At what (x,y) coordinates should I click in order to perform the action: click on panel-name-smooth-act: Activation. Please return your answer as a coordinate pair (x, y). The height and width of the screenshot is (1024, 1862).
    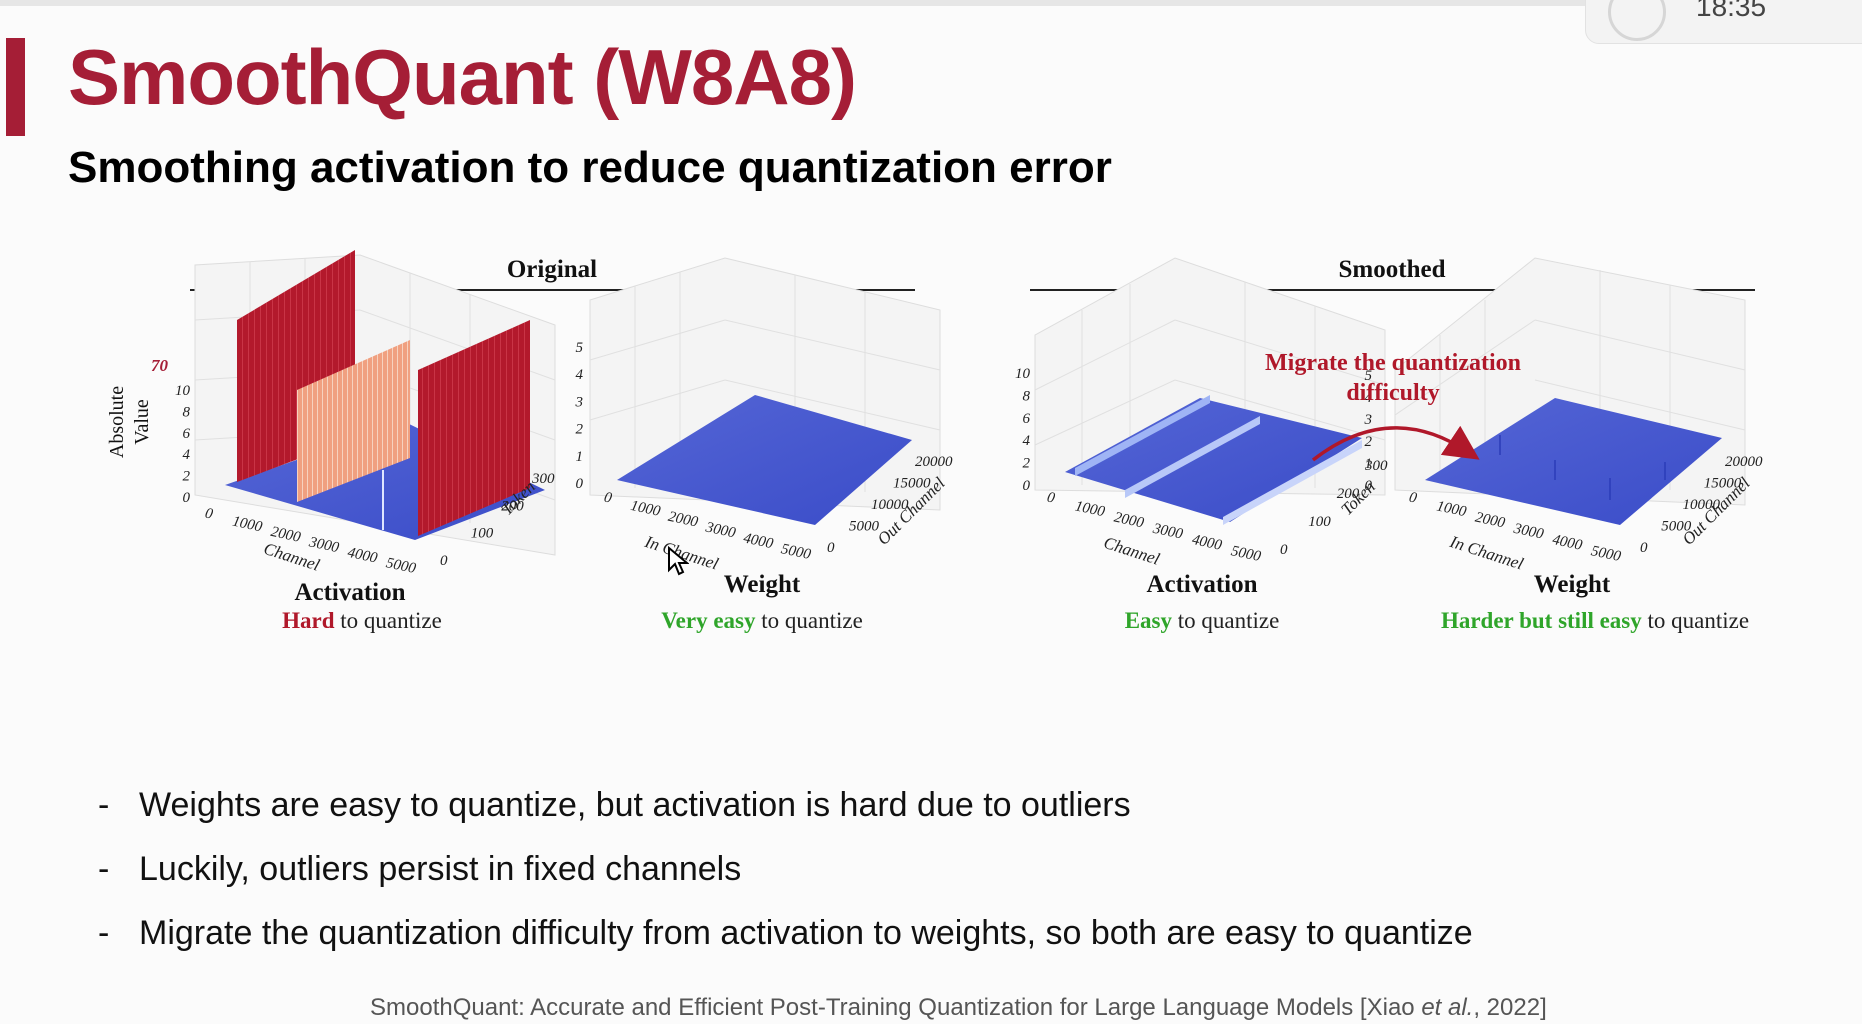
    Looking at the image, I should click on (1201, 584).